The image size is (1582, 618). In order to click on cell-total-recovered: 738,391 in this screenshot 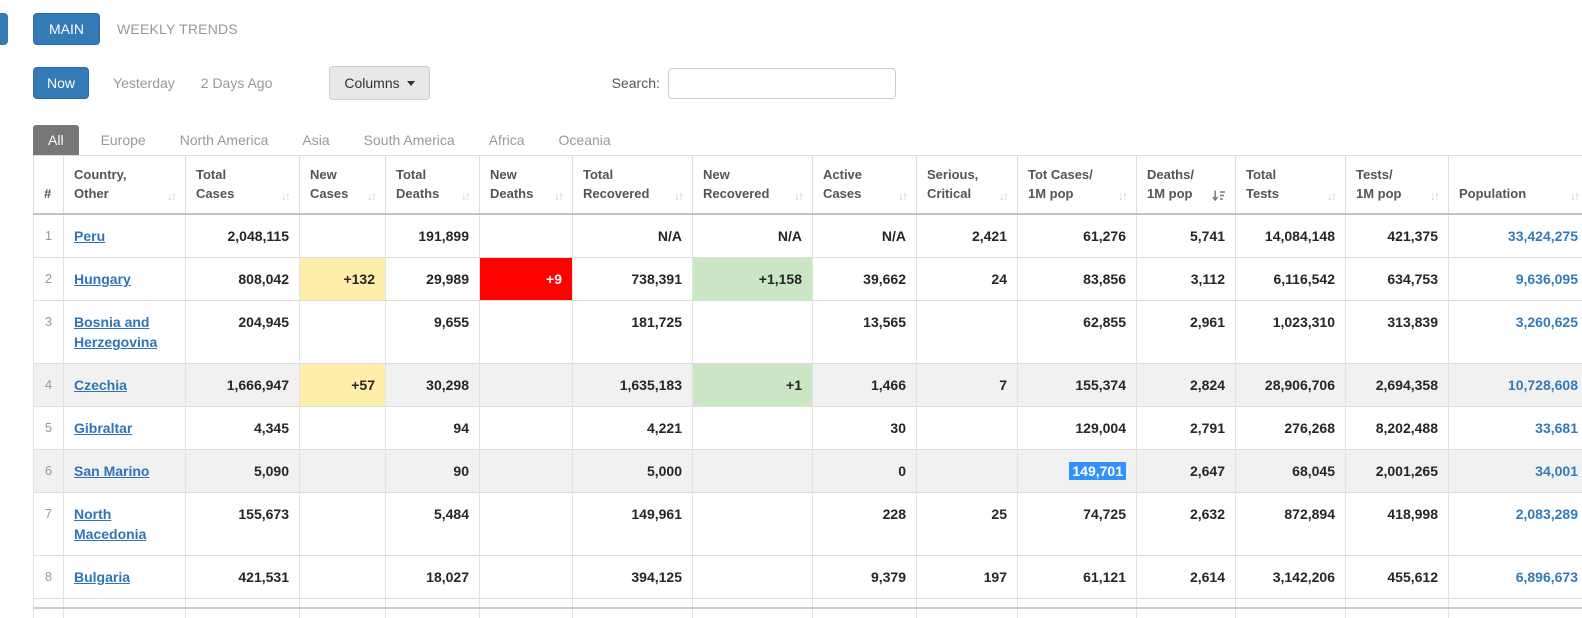, I will do `click(632, 279)`.